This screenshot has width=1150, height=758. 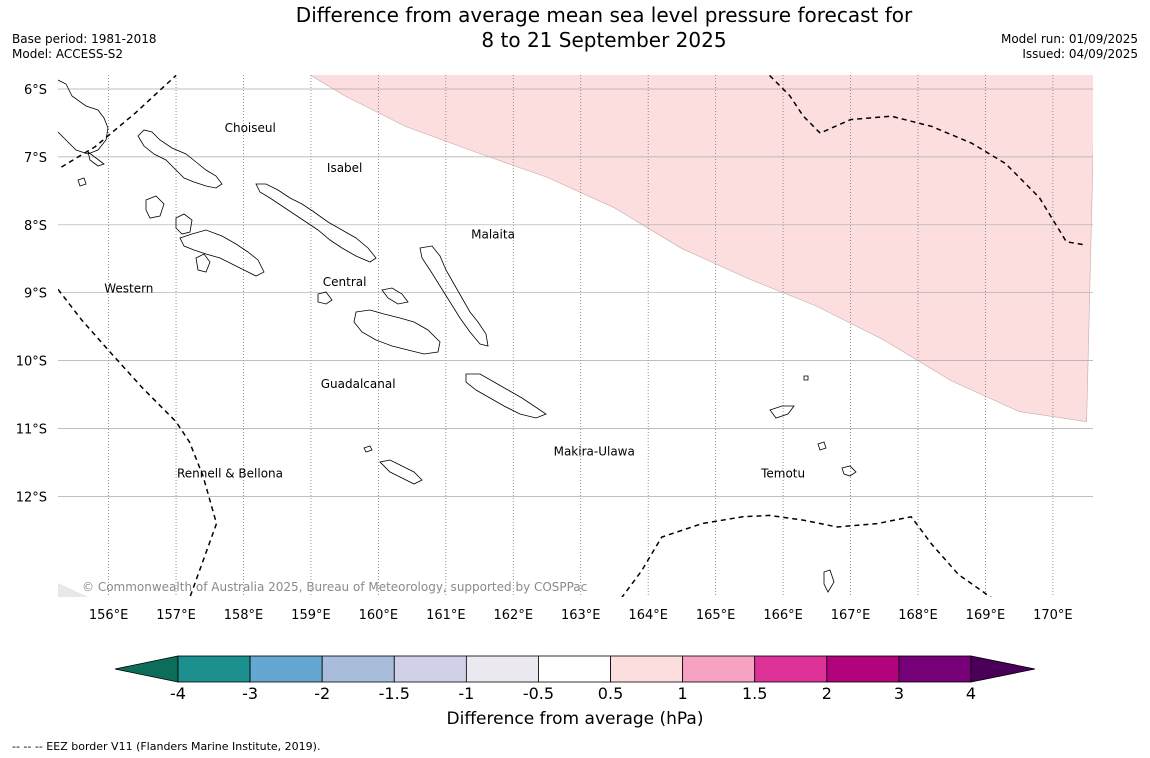 What do you see at coordinates (368, 449) in the screenshot?
I see `bellona-coastline` at bounding box center [368, 449].